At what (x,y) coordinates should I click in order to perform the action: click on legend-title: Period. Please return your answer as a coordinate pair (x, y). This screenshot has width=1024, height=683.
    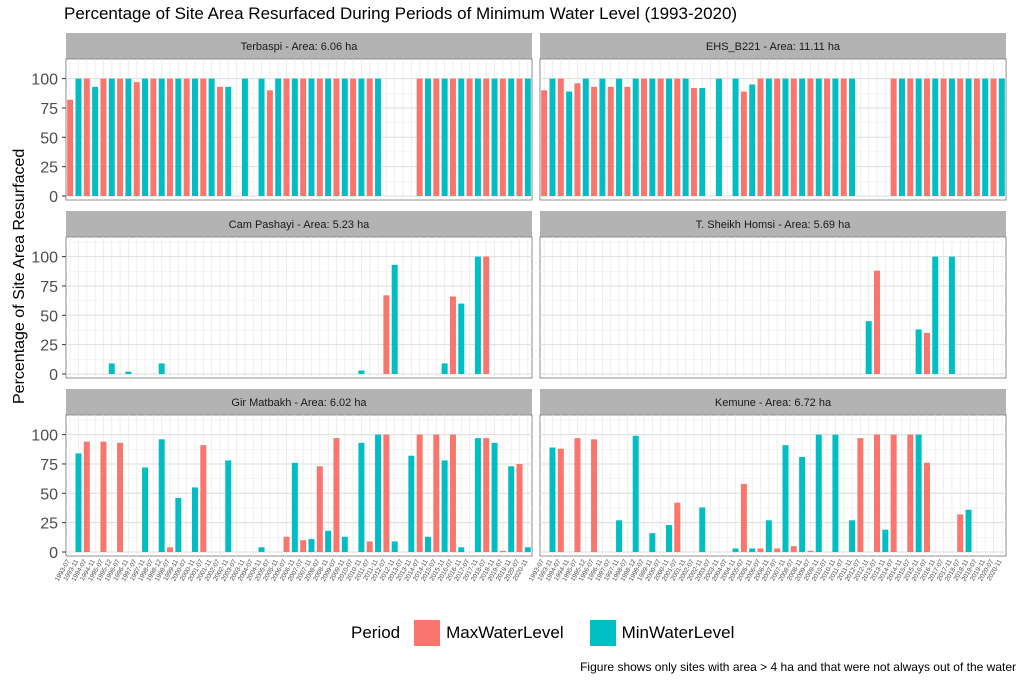
    Looking at the image, I should click on (376, 632).